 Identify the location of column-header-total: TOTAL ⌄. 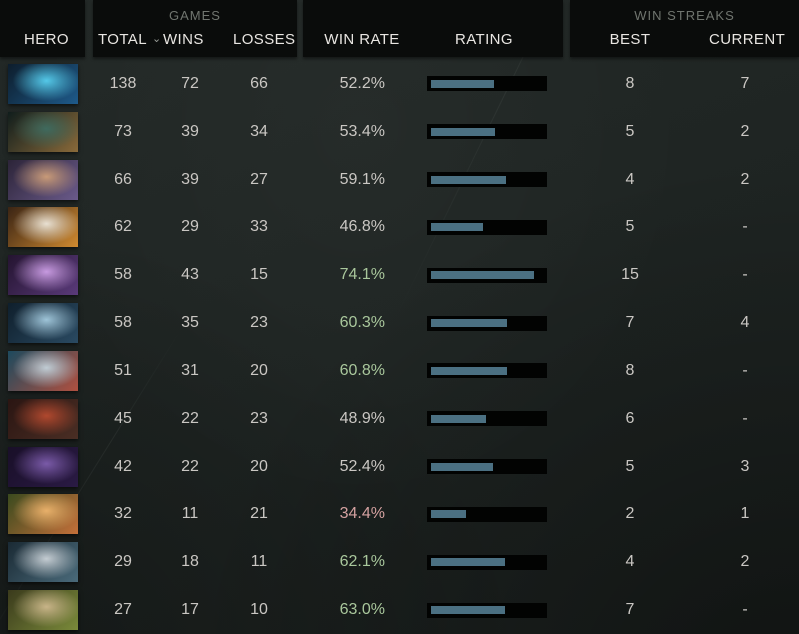
(130, 39).